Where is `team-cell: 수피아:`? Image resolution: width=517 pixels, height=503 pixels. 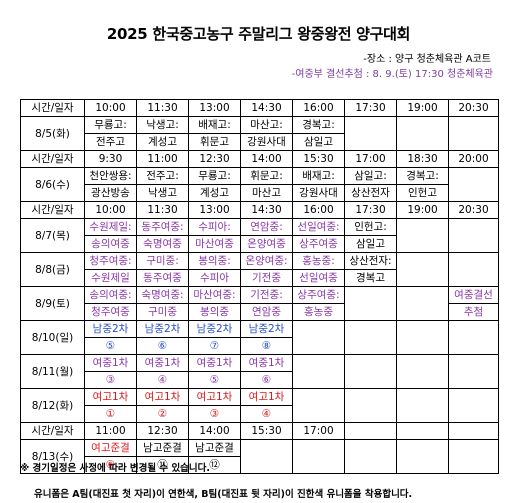
team-cell: 수피아: is located at coordinates (214, 227).